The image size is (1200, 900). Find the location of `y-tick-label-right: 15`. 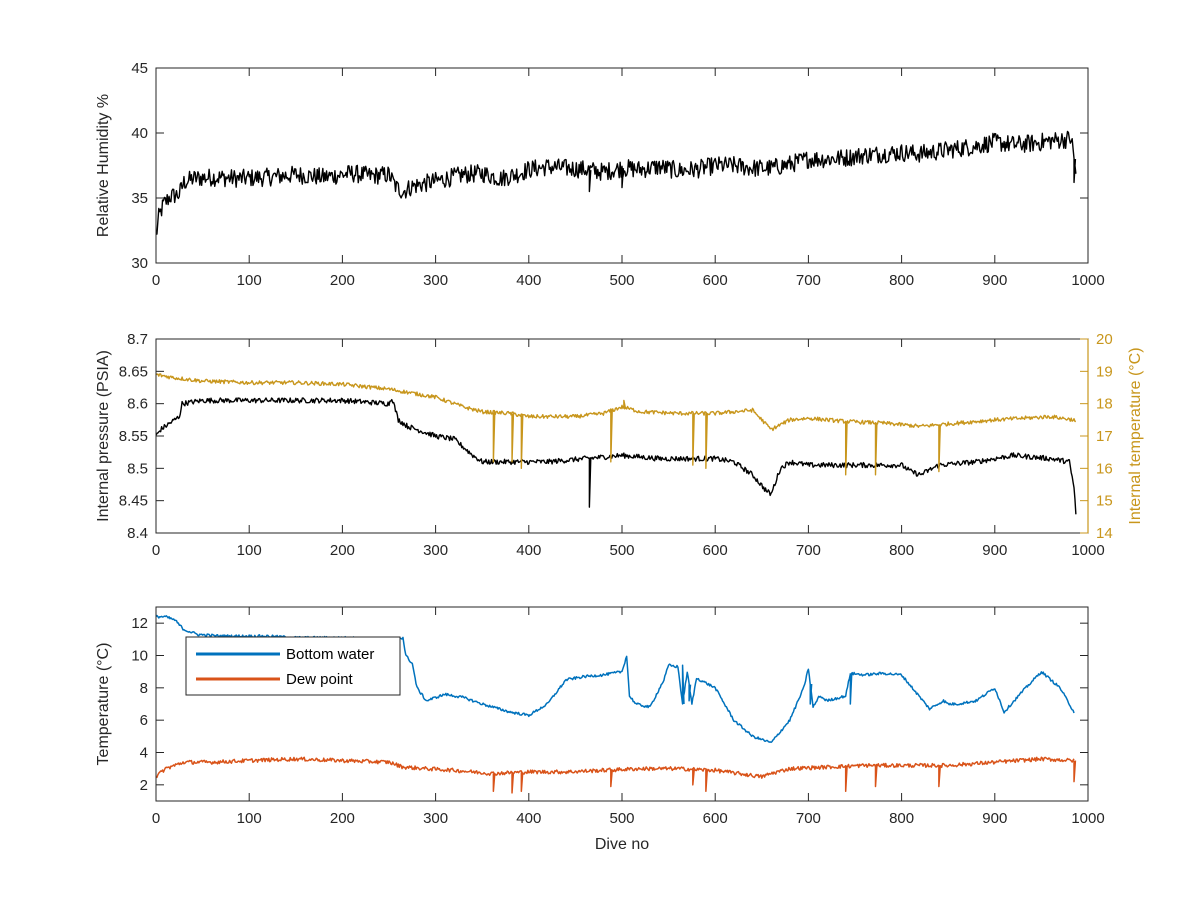

y-tick-label-right: 15 is located at coordinates (1104, 501).